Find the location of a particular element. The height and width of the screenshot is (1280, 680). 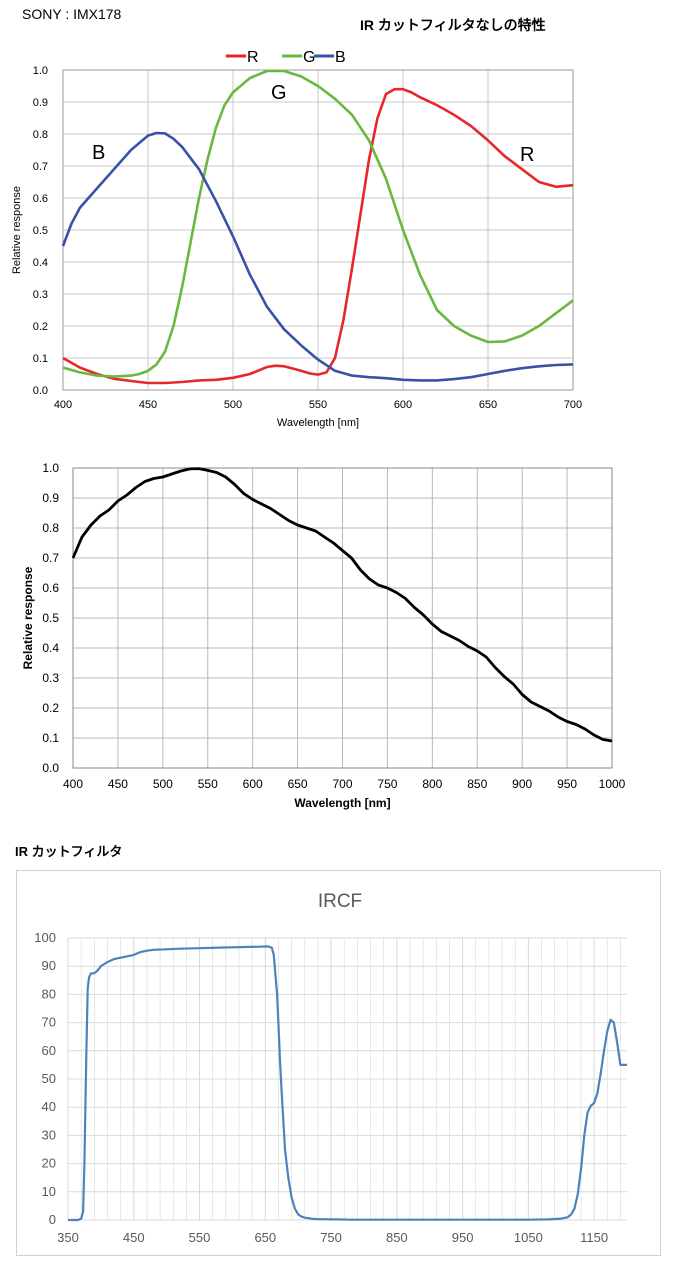

legend-label-r: R is located at coordinates (253, 57).